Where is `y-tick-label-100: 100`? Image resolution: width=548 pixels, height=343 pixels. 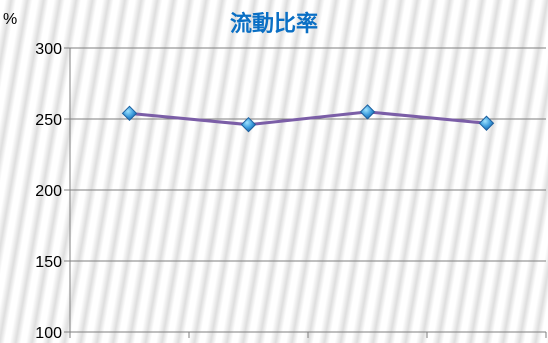
y-tick-label-100: 100 is located at coordinates (48, 333).